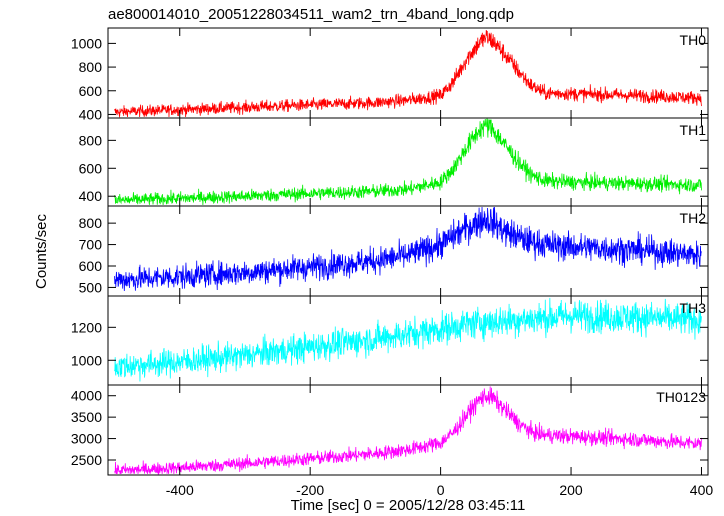 Image resolution: width=724 pixels, height=516 pixels. I want to click on x-axis-label: Time [sec] 0 = 2005/12/28 03:45:11, so click(408, 505).